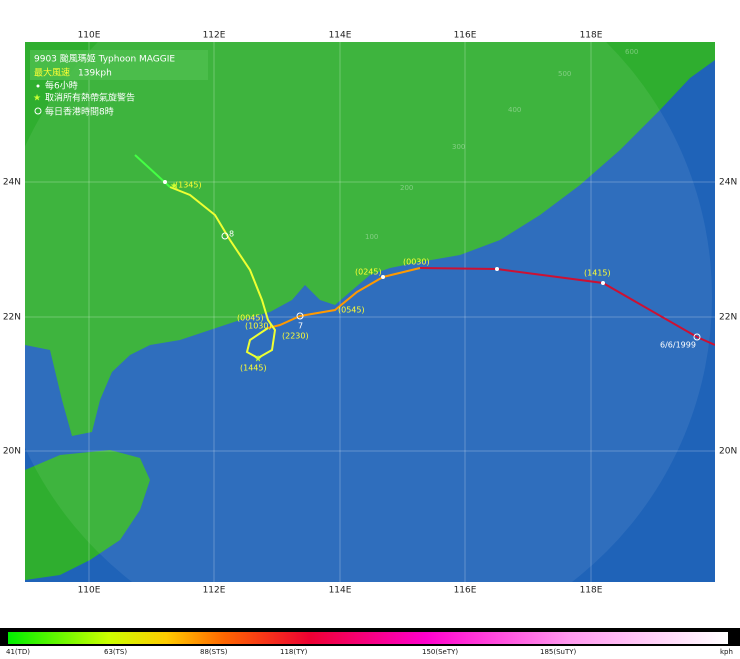 This screenshot has height=659, width=740. I want to click on track-label: (0045), so click(250, 318).